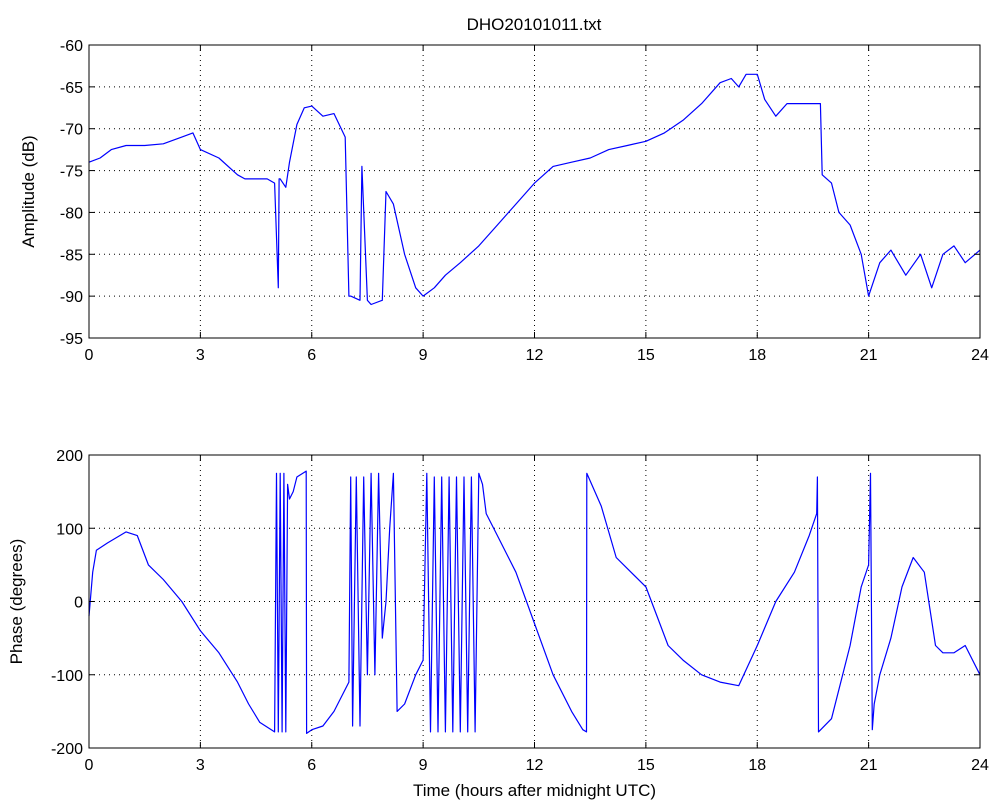  I want to click on y-axis-label: Phase (degrees), so click(16, 602).